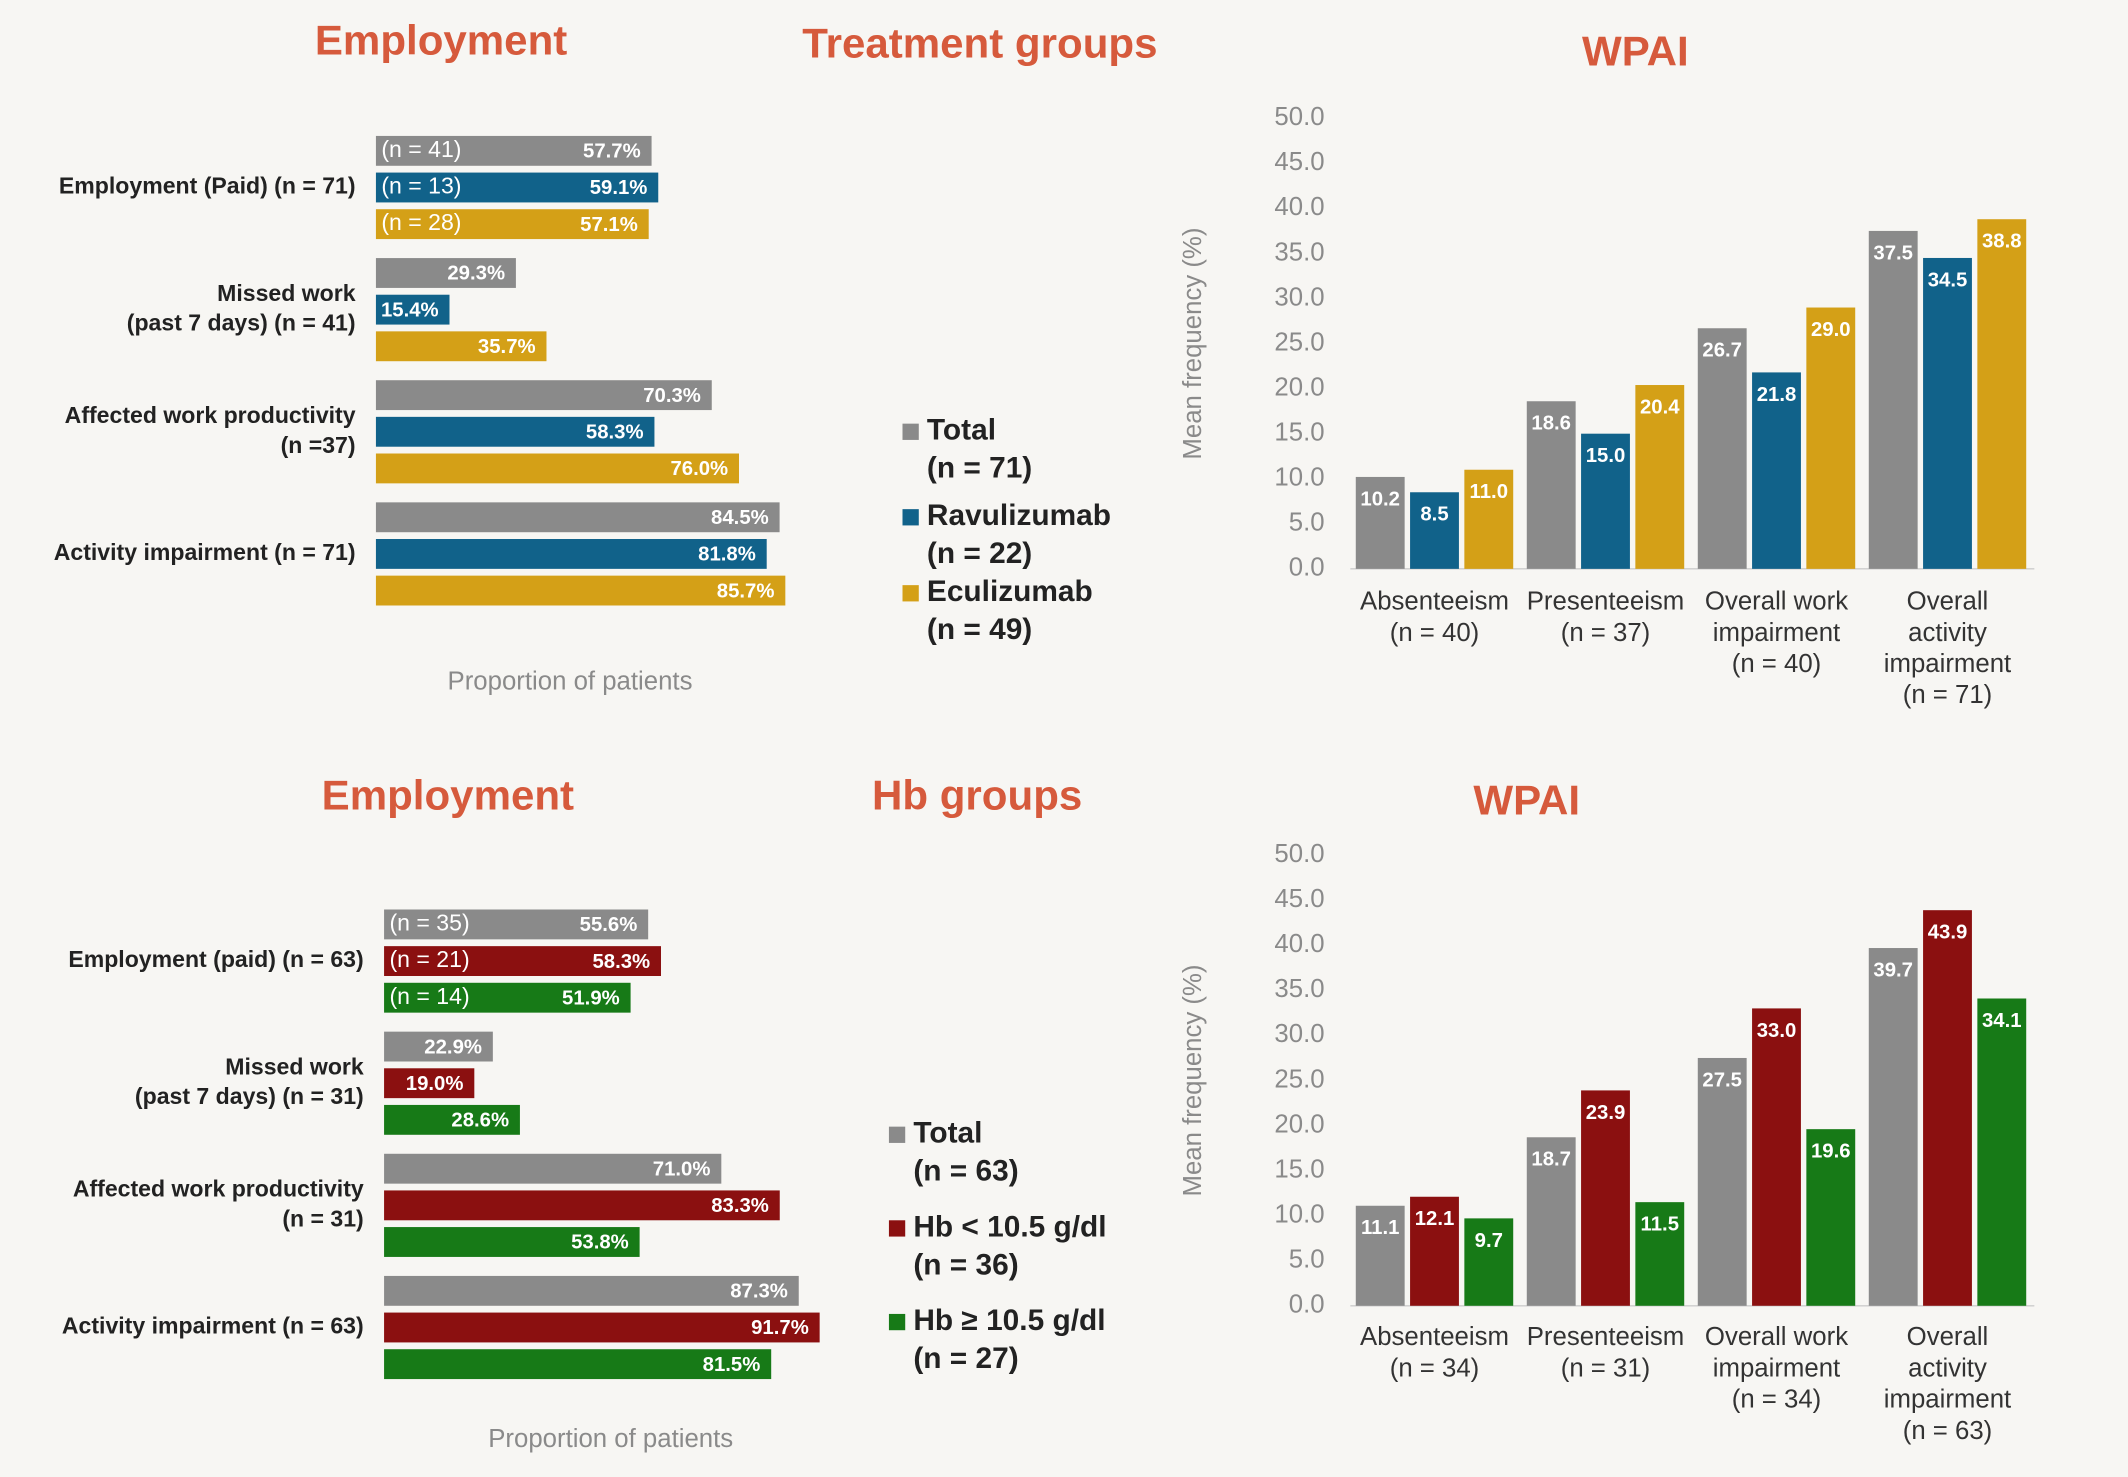 Image resolution: width=2128 pixels, height=1477 pixels. I want to click on value-label: 71.0%, so click(682, 1169).